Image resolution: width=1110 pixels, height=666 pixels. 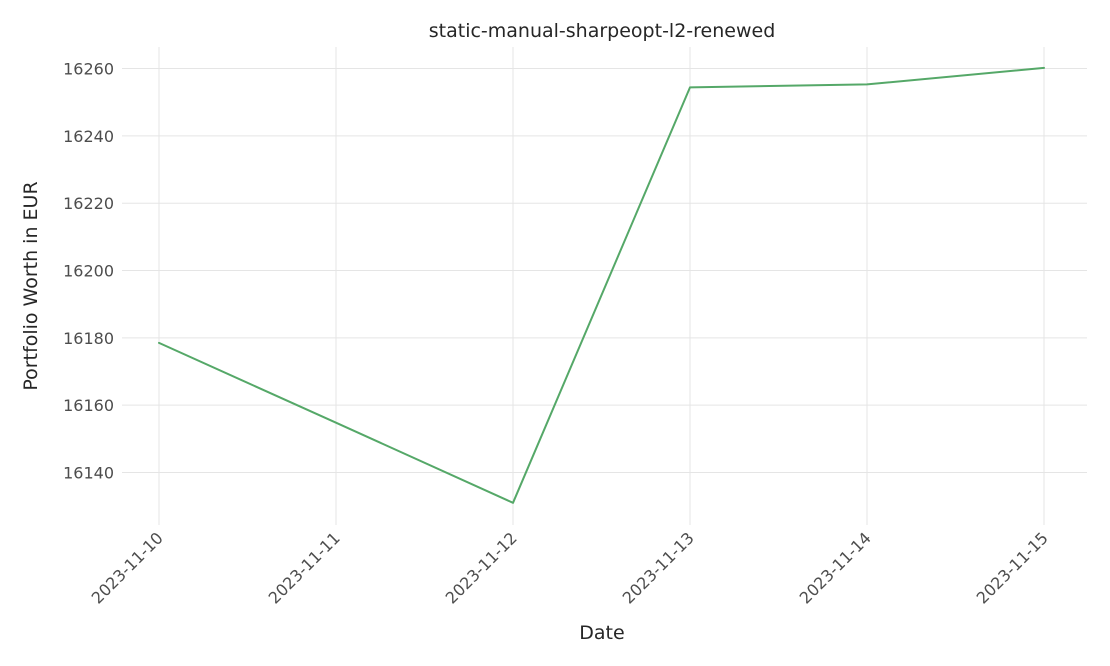 I want to click on y-tick-label: 16160, so click(x=88, y=405).